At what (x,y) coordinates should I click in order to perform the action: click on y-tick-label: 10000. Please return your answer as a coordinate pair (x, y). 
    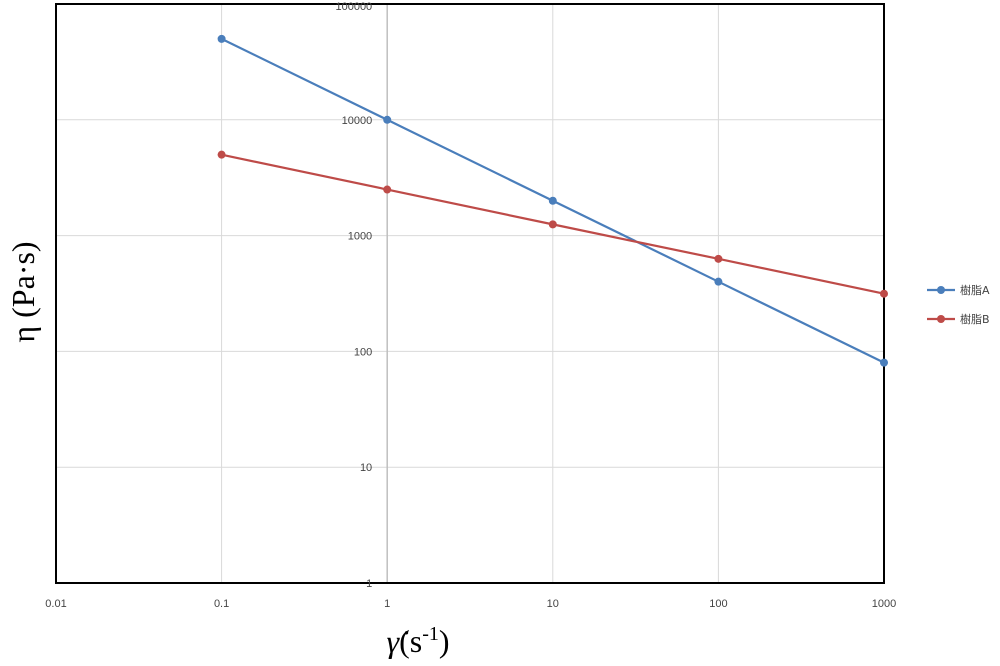
    Looking at the image, I should click on (357, 121).